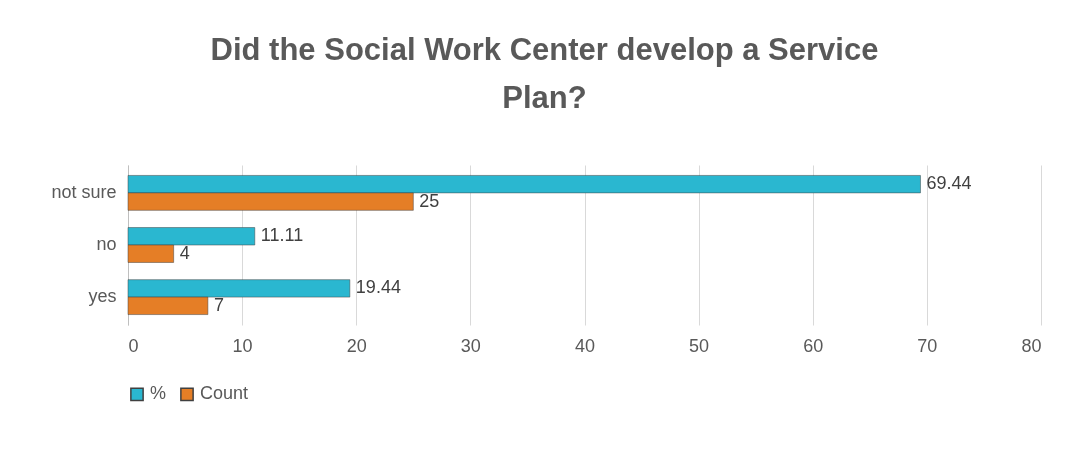 The image size is (1071, 455). Describe the element at coordinates (158, 393) in the screenshot. I see `legend-label: %` at that location.